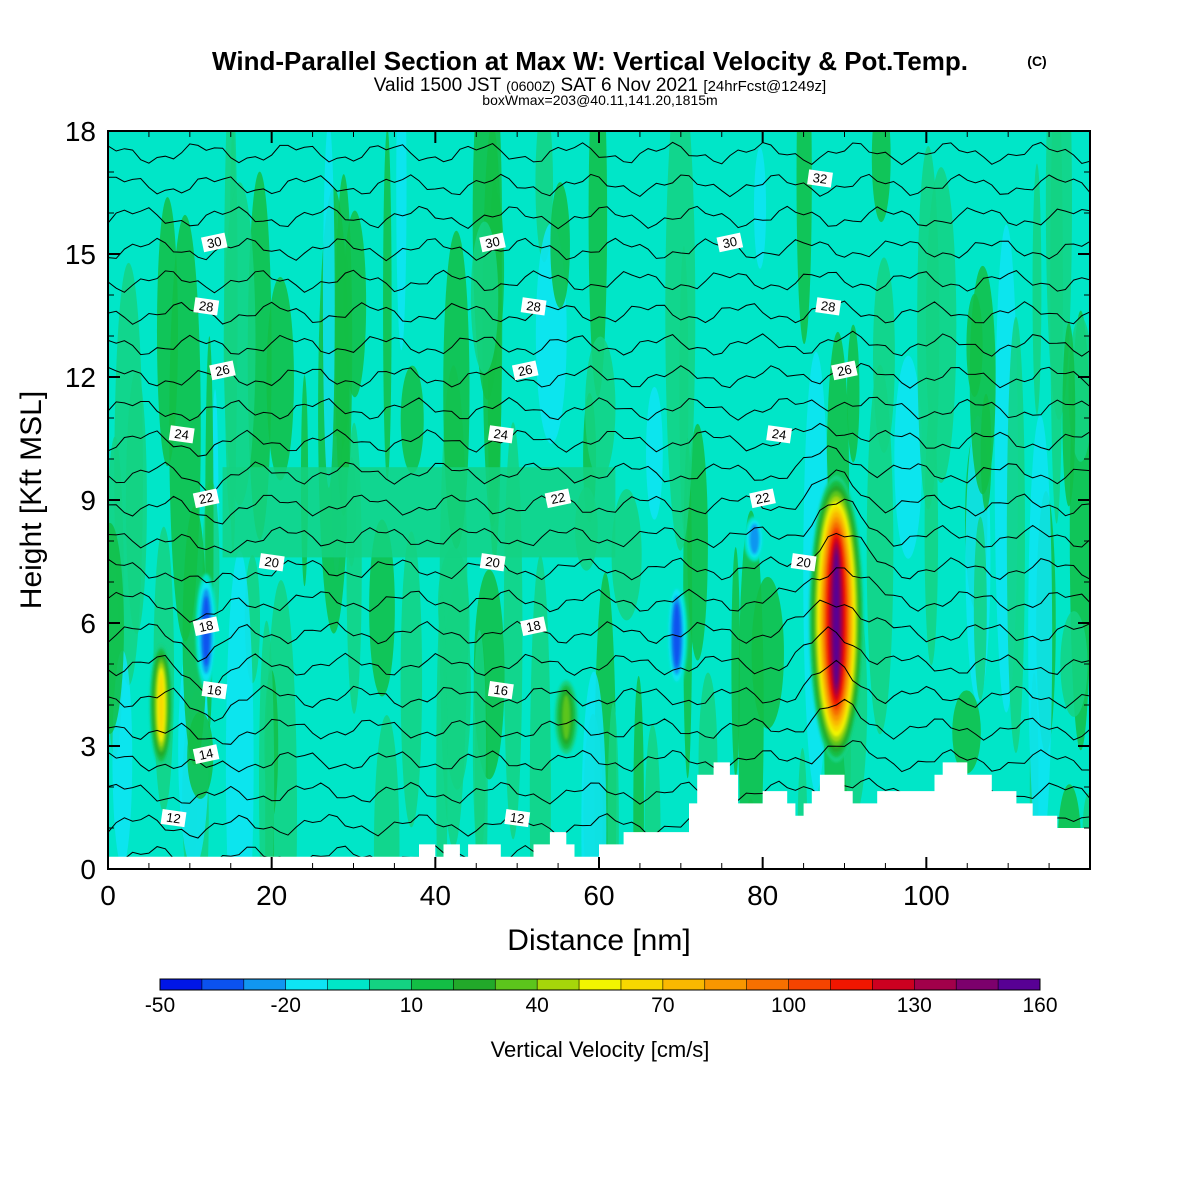 Image resolution: width=1200 pixels, height=1200 pixels. What do you see at coordinates (662, 1005) in the screenshot?
I see `colorbar-tick-label: 70` at bounding box center [662, 1005].